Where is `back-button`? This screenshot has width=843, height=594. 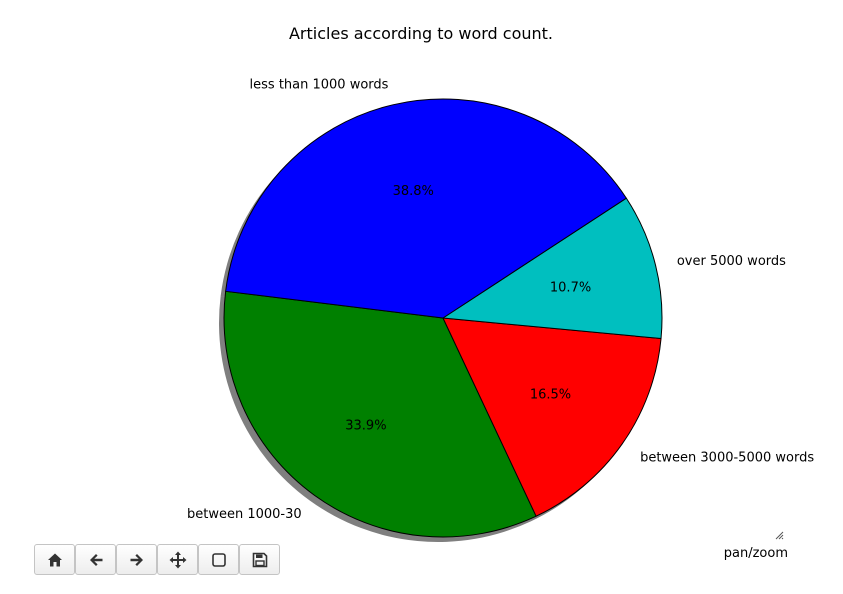
back-button is located at coordinates (95, 559).